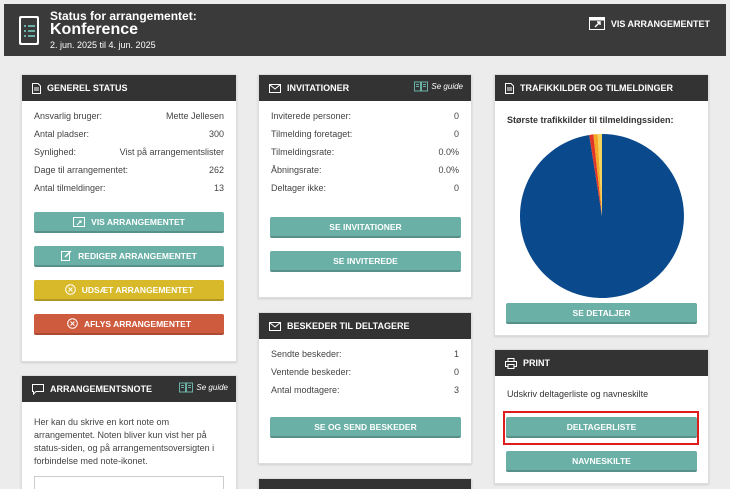 The width and height of the screenshot is (730, 489). I want to click on row-label: Sendte beskeder:, so click(306, 354).